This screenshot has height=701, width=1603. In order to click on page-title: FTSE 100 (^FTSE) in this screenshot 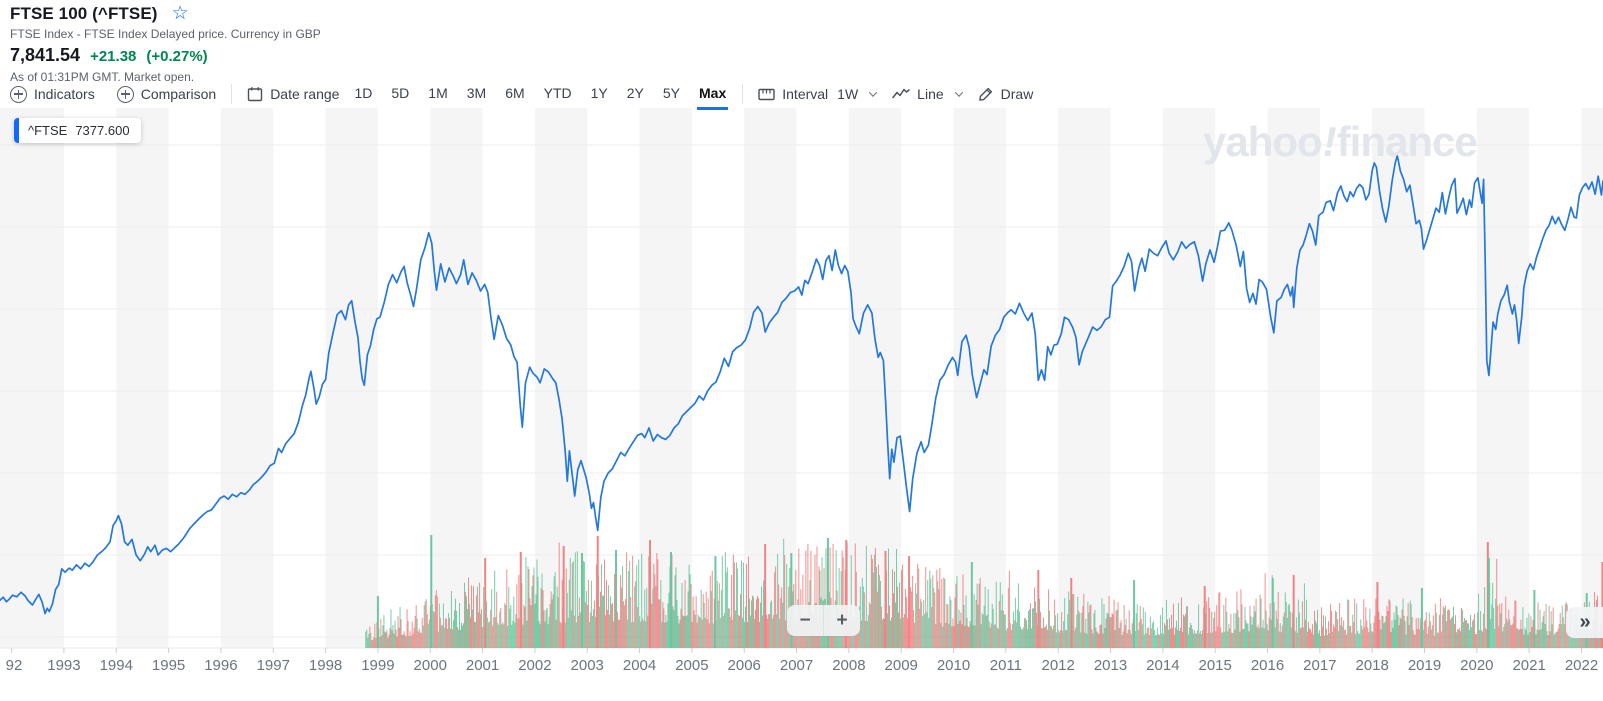, I will do `click(84, 13)`.